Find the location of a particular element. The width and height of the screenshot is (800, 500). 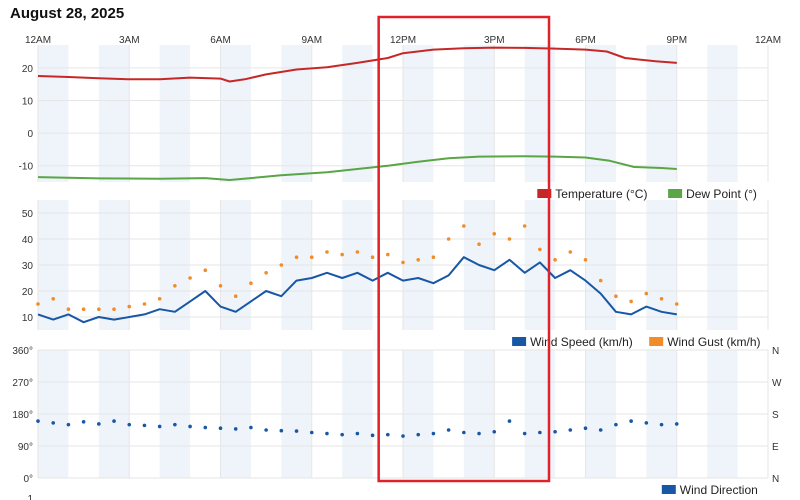

y-right-tick-label: W is located at coordinates (777, 383).